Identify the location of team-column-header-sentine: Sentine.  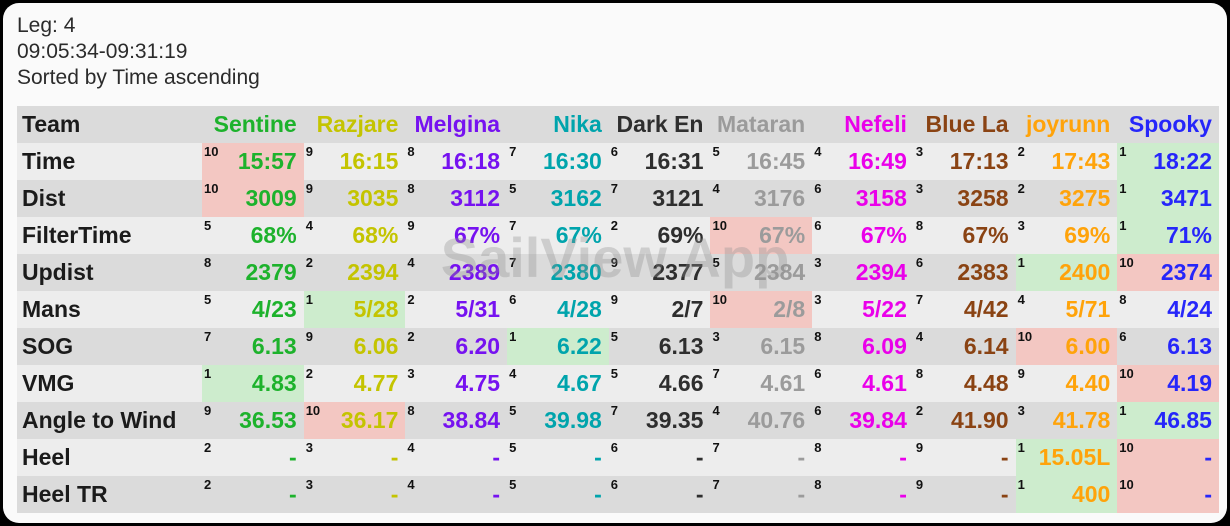
(255, 124).